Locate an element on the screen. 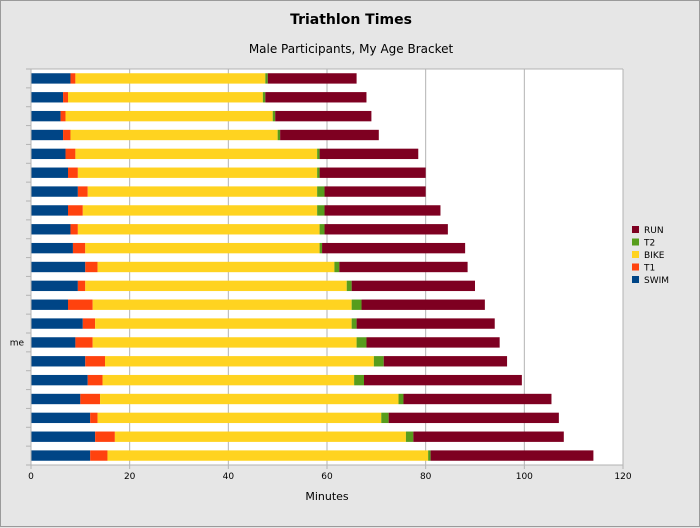  legend-label-run: RUN is located at coordinates (654, 231).